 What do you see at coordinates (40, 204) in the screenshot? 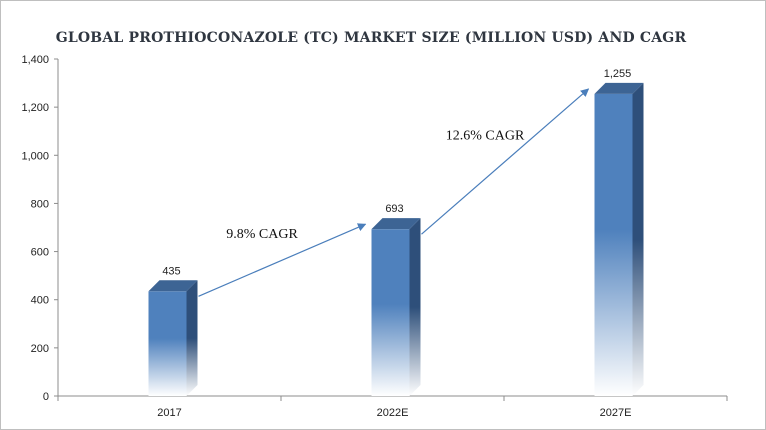
I see `y-tick-label: 800` at bounding box center [40, 204].